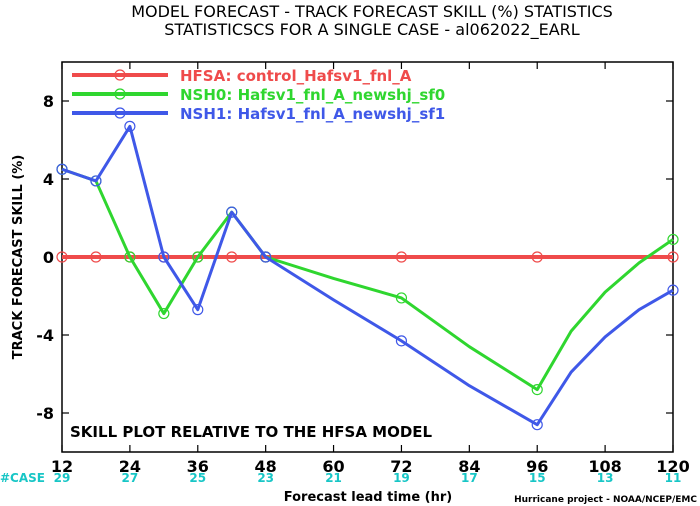 This screenshot has width=700, height=506. I want to click on y-tick-label: 0, so click(48, 257).